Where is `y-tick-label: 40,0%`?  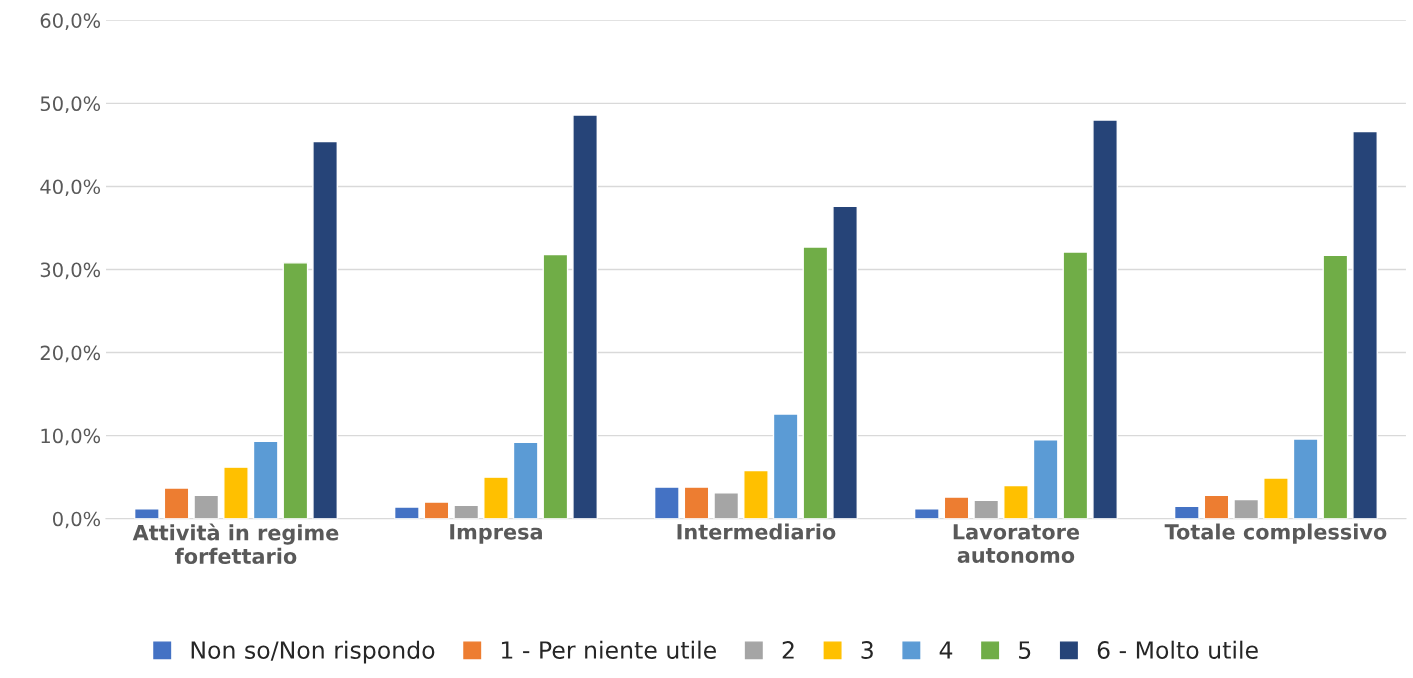
y-tick-label: 40,0% is located at coordinates (70, 188).